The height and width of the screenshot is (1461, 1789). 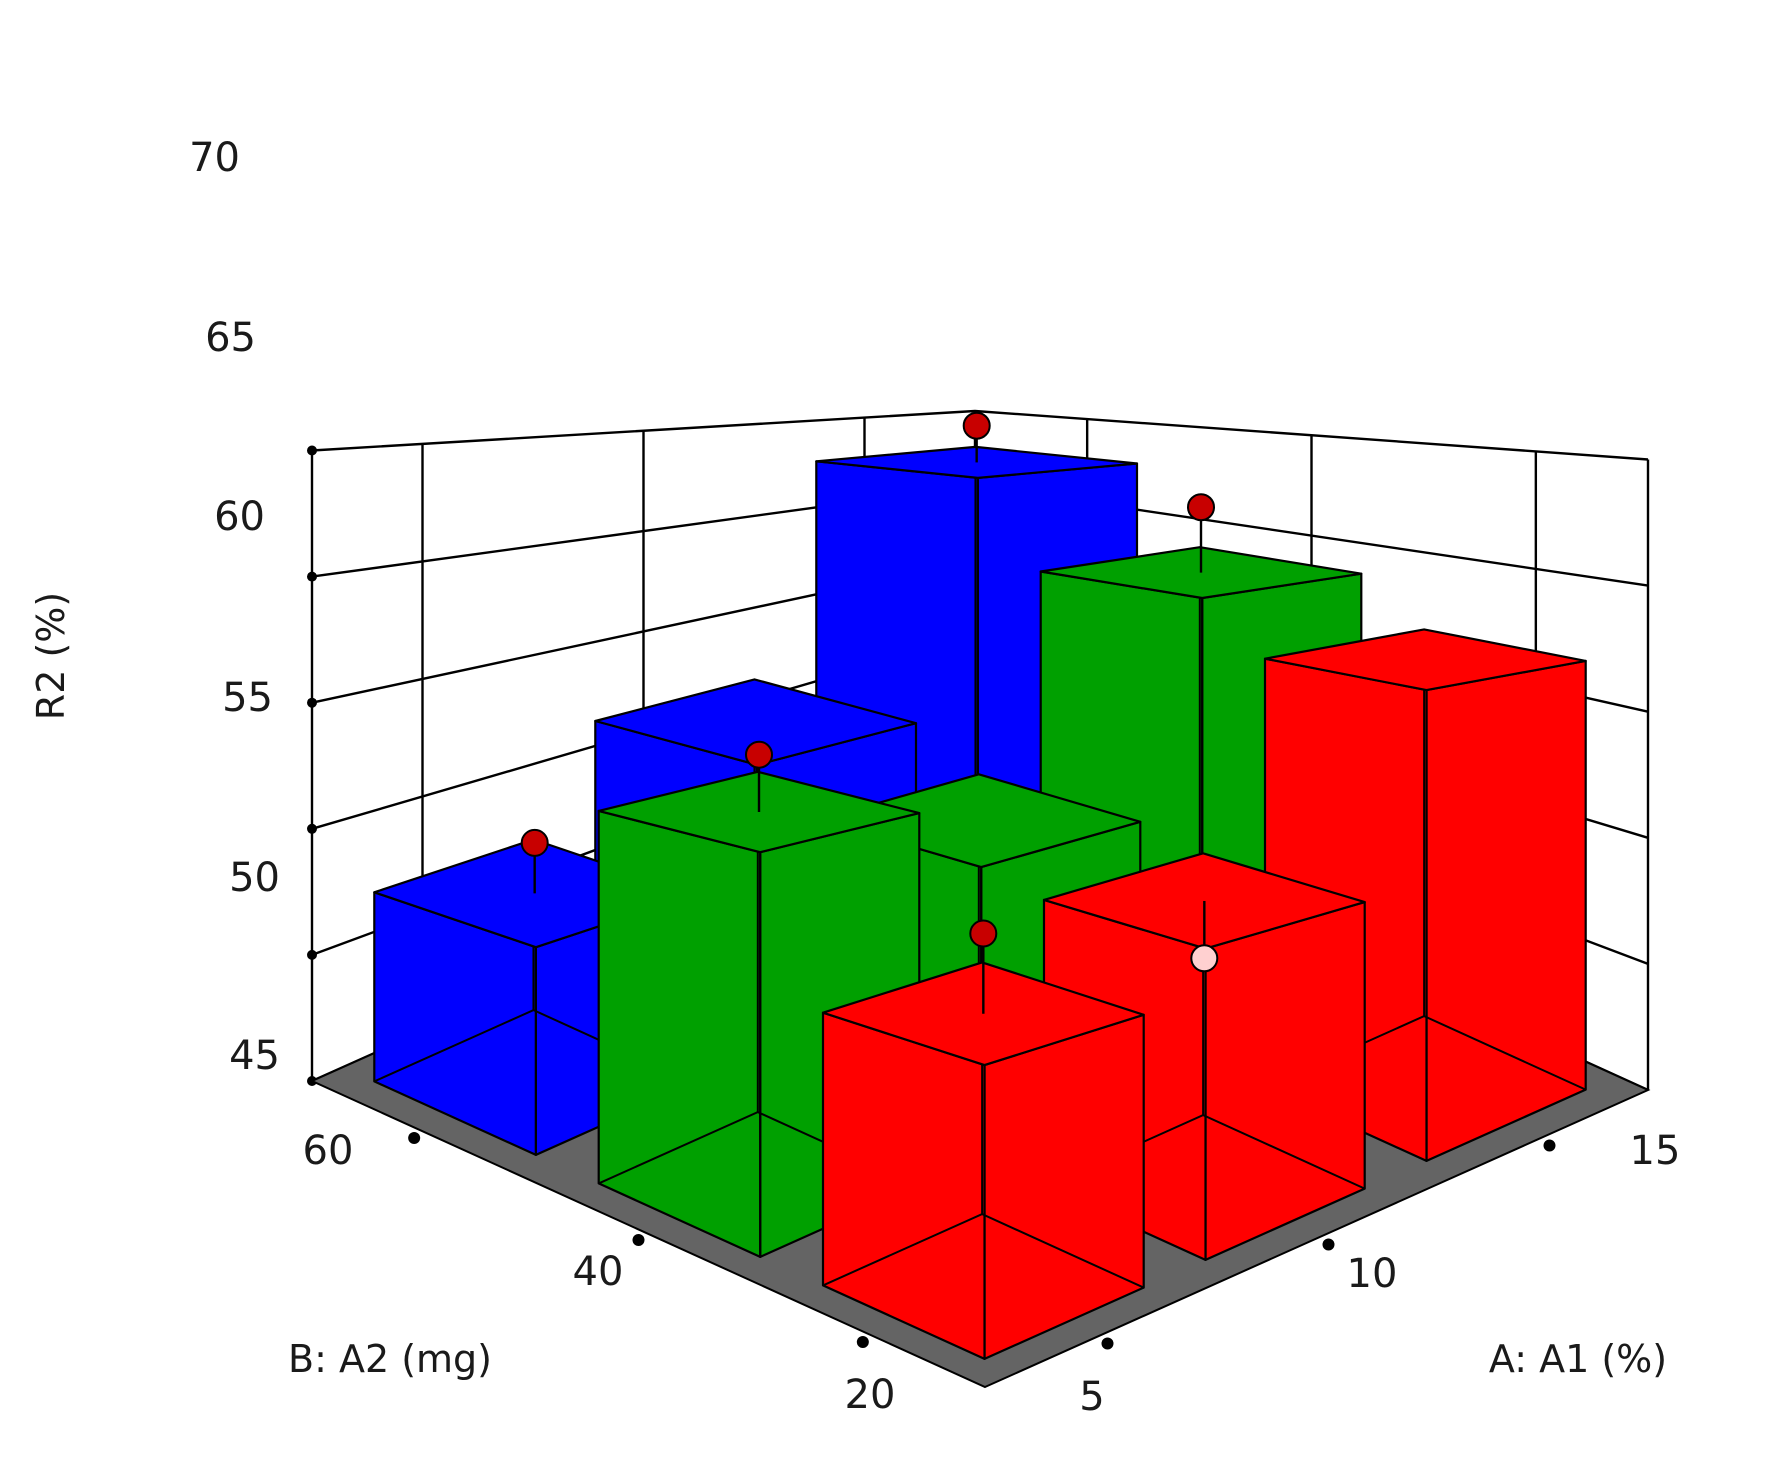 What do you see at coordinates (230, 338) in the screenshot?
I see `z-tick-label: 65` at bounding box center [230, 338].